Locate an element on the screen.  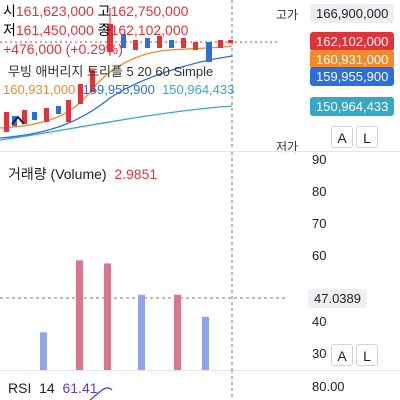
volume-log-button: L is located at coordinates (367, 355).